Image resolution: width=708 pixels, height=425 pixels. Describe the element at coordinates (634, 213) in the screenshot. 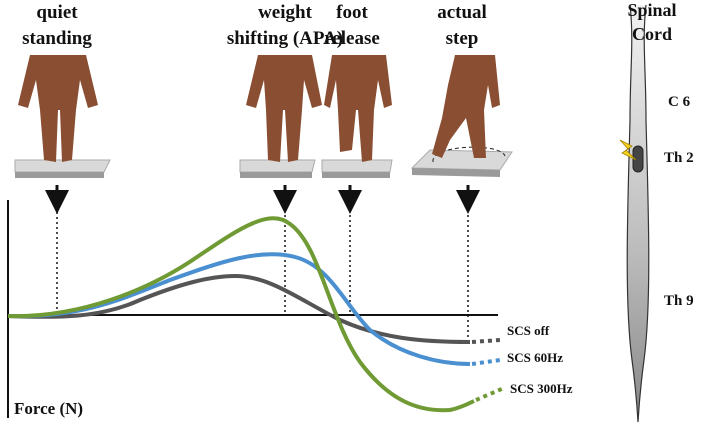

I see `spinal-cord` at that location.